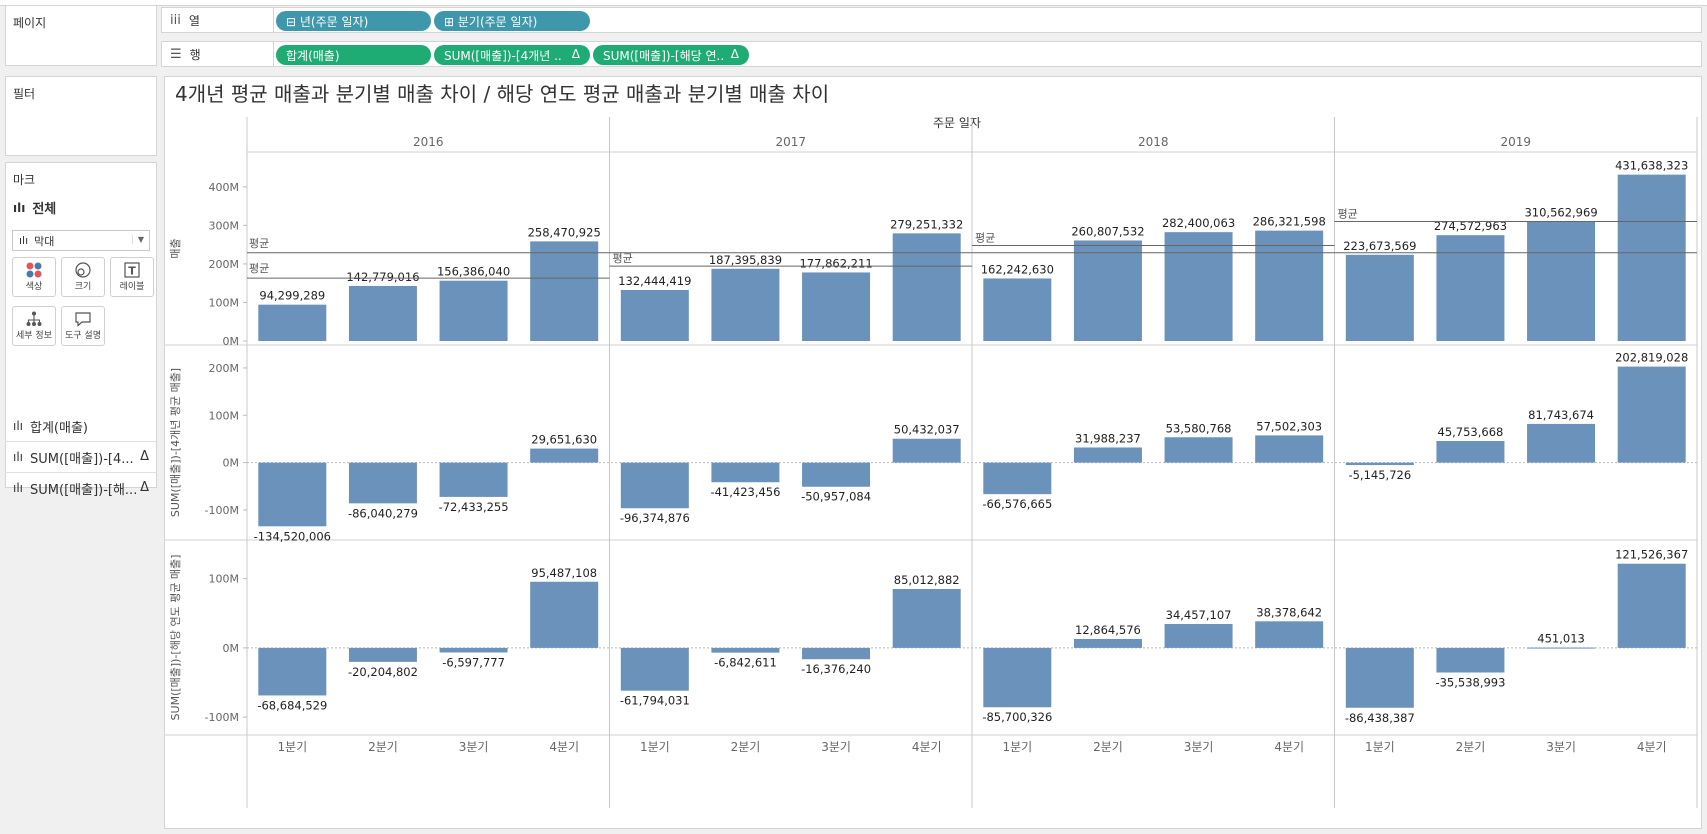  I want to click on bar-data-label: 142,779,016, so click(382, 277).